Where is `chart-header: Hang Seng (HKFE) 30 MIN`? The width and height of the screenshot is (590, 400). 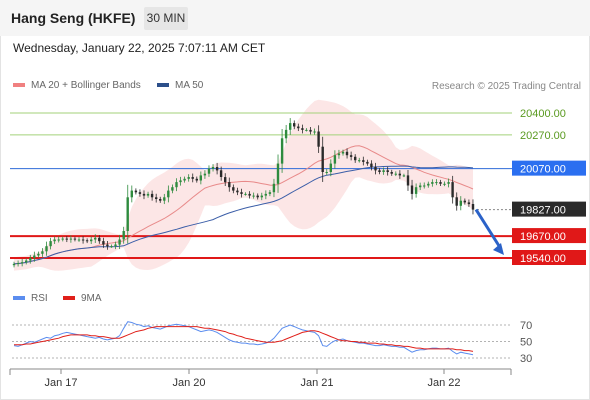 chart-header: Hang Seng (HKFE) 30 MIN is located at coordinates (295, 18).